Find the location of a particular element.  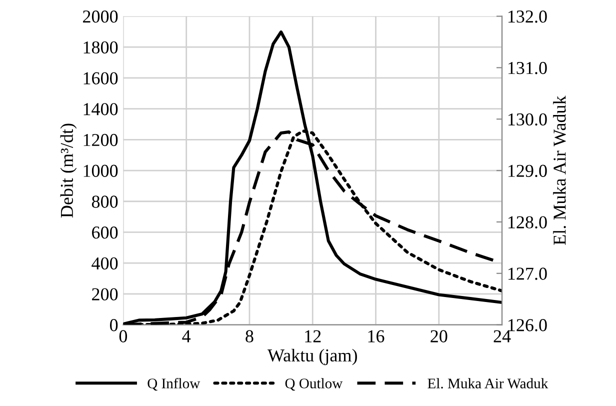

y-axis-title: Debit (m³/dt) is located at coordinates (68, 171).